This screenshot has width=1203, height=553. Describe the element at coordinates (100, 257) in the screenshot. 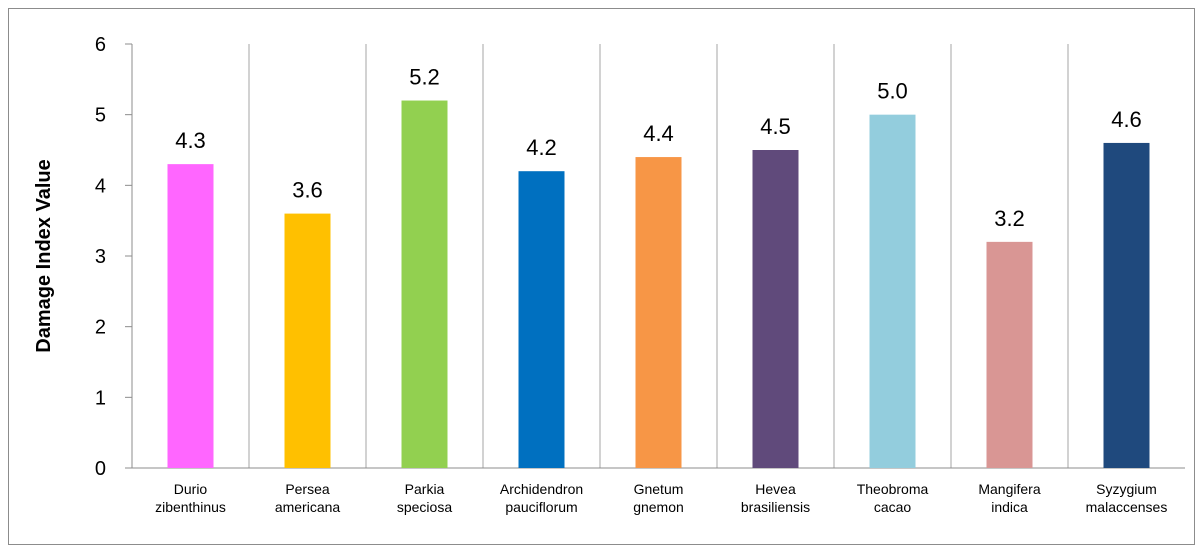

I see `y-tick-label: 3` at that location.